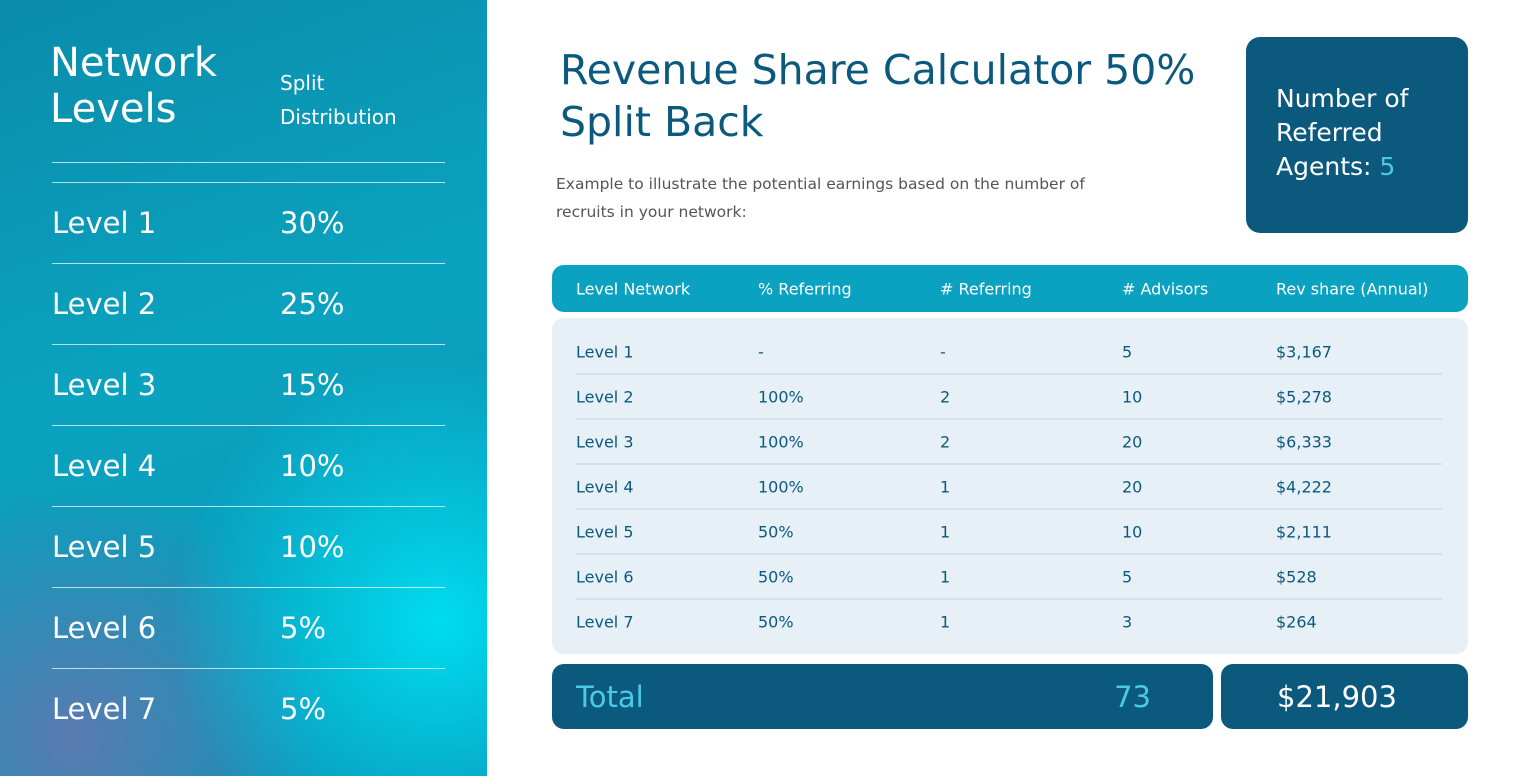 The image size is (1514, 776). Describe the element at coordinates (248, 708) in the screenshot. I see `sidebar-row: Level 7 5%` at that location.